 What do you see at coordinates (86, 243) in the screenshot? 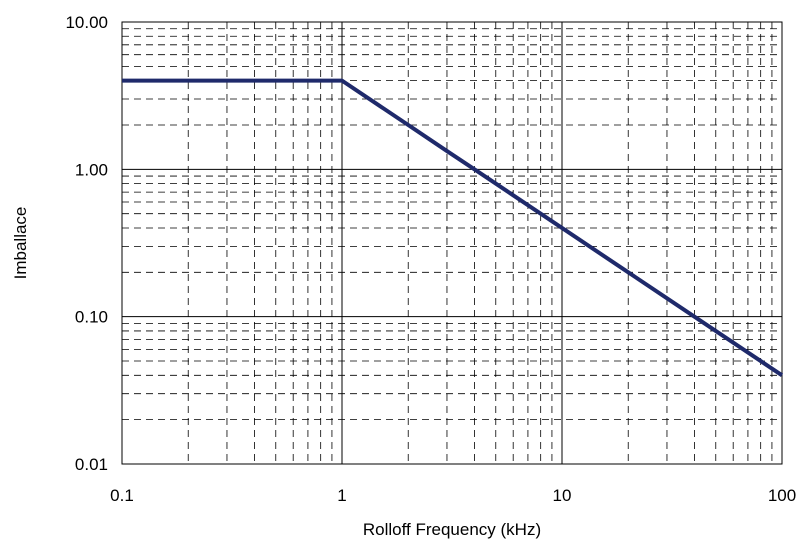
I see `y-tick-labels: 10.00 1.00 0.10 0.01` at bounding box center [86, 243].